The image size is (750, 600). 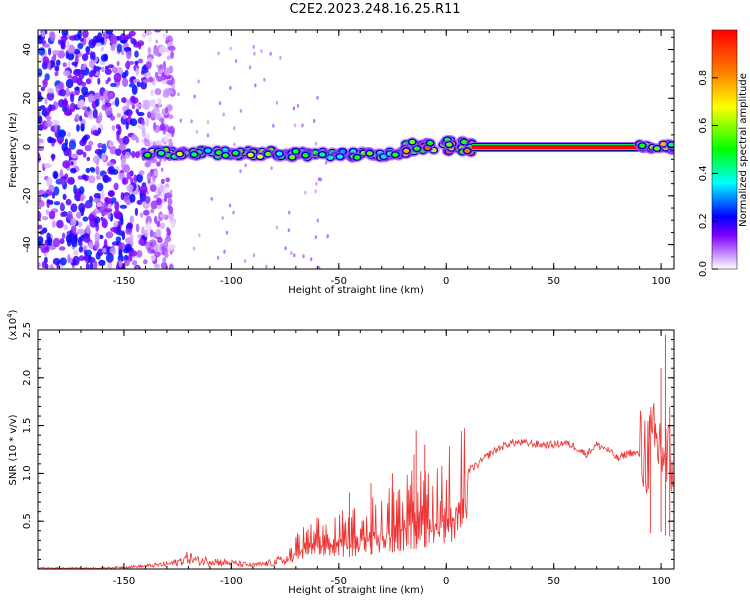 I want to click on x-tick-label: 50, so click(x=553, y=581).